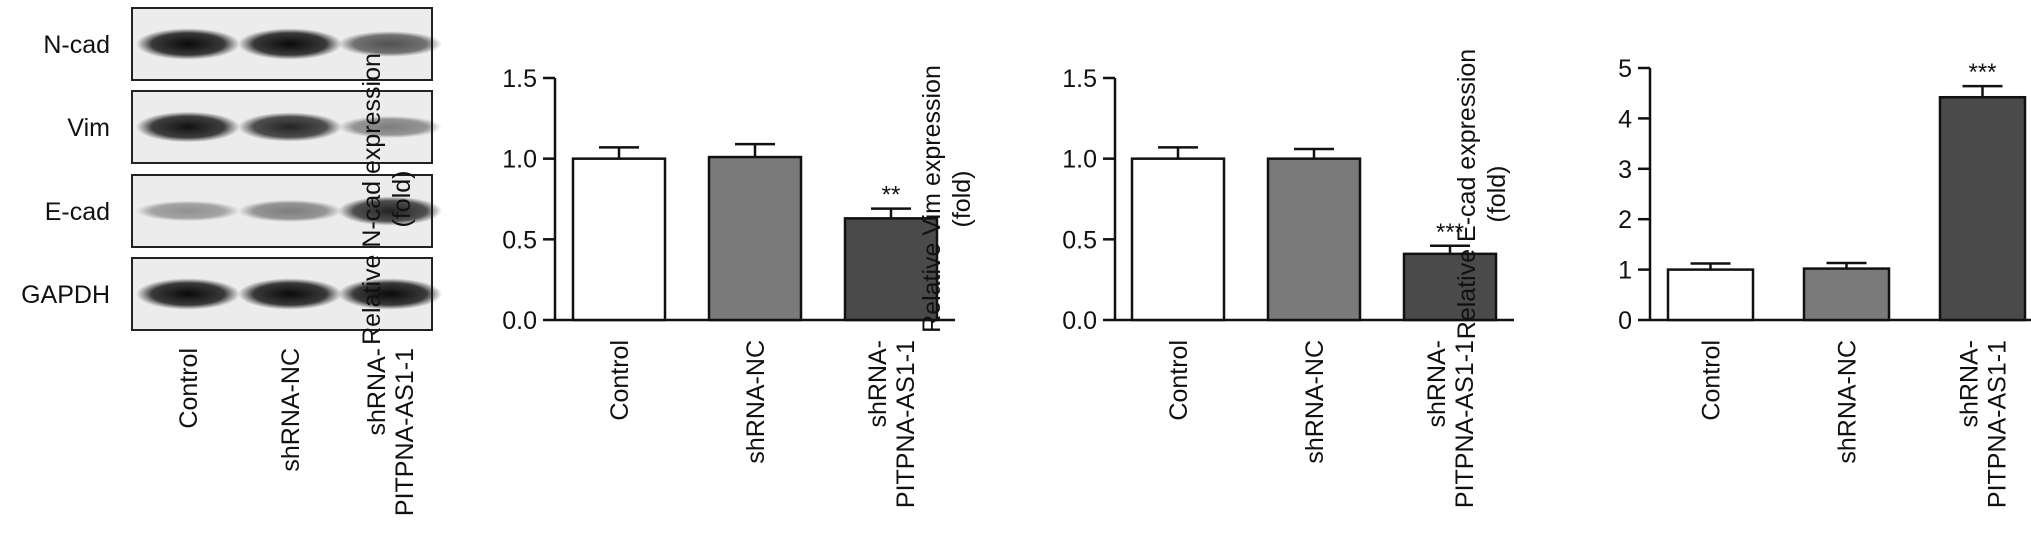  What do you see at coordinates (1625, 321) in the screenshot?
I see `y-tick-label: 0` at bounding box center [1625, 321].